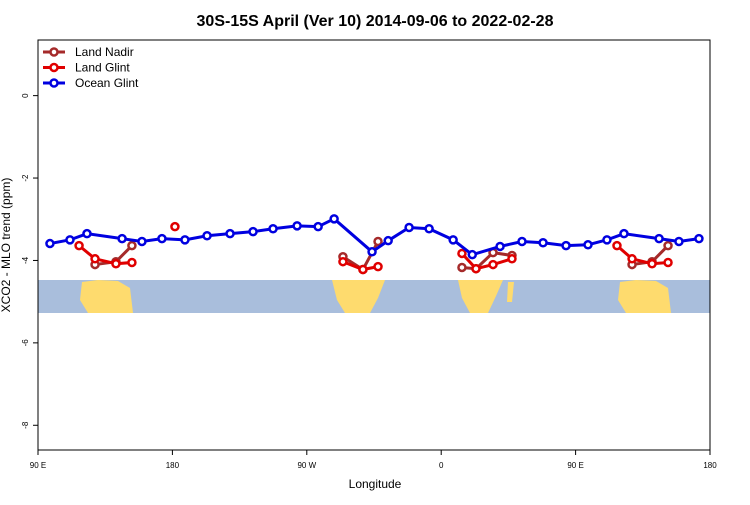 Image resolution: width=750 pixels, height=505 pixels. Describe the element at coordinates (306, 465) in the screenshot. I see `x-tick-label: 90 W` at that location.